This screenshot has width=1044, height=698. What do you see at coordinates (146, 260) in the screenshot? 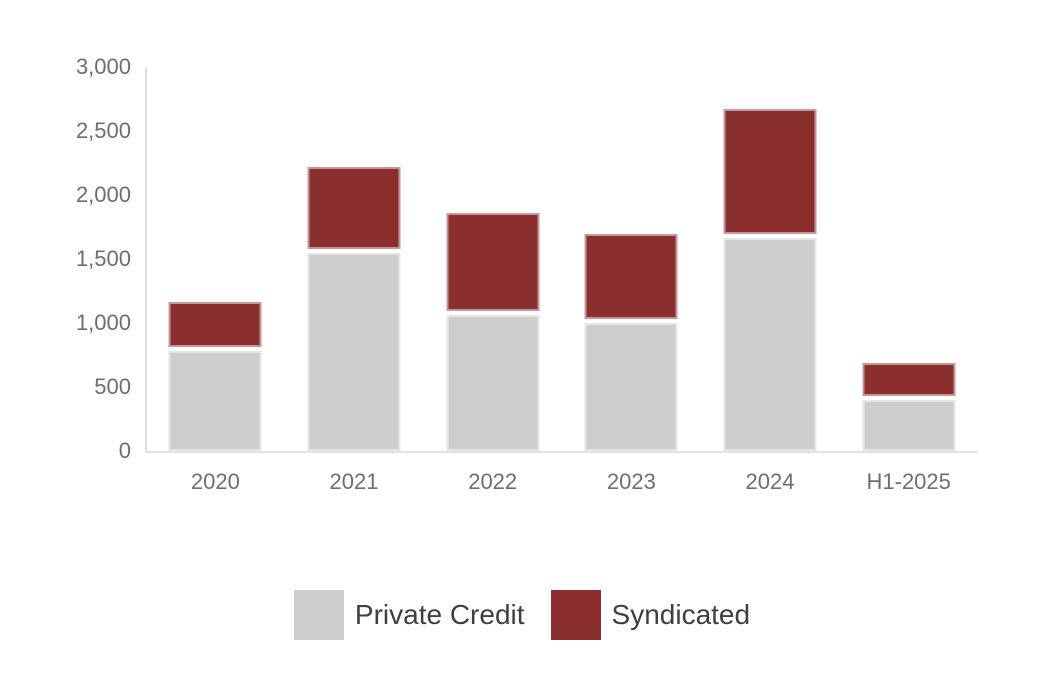
I see `y-axis-line` at bounding box center [146, 260].